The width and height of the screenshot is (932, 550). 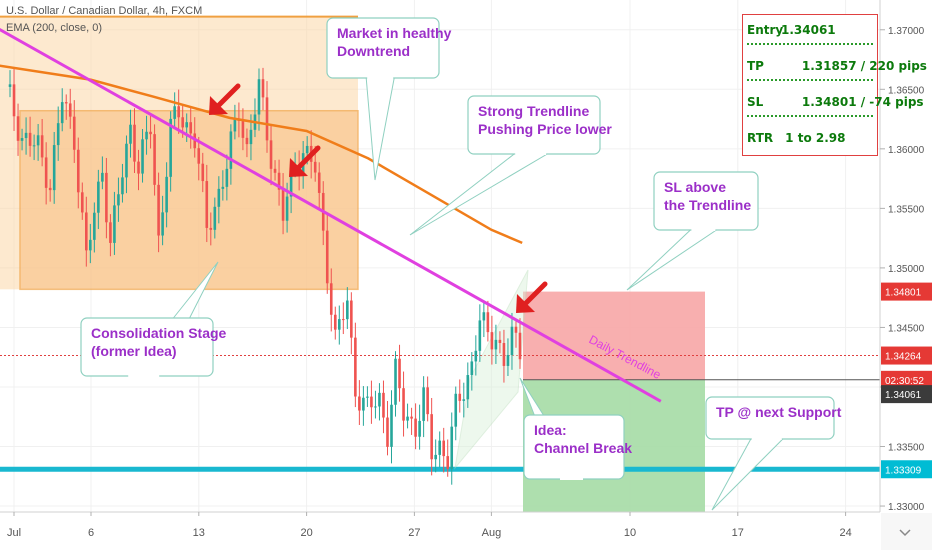 What do you see at coordinates (492, 533) in the screenshot?
I see `time-tick-label: Aug` at bounding box center [492, 533].